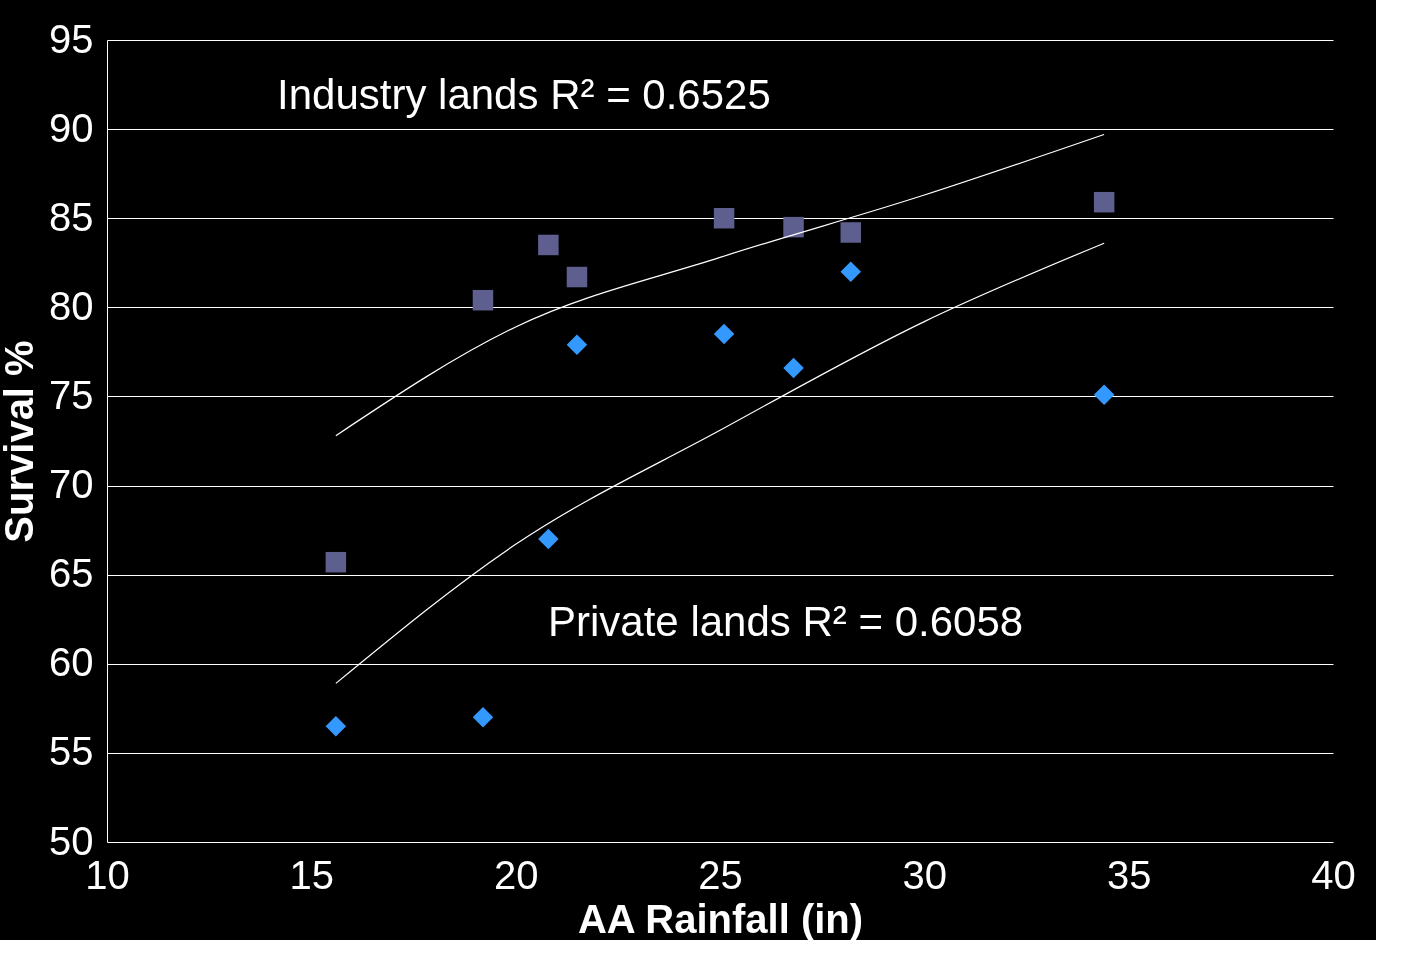 This screenshot has width=1419, height=978. What do you see at coordinates (786, 621) in the screenshot?
I see `annotation: Private lands R² = 0.6058` at bounding box center [786, 621].